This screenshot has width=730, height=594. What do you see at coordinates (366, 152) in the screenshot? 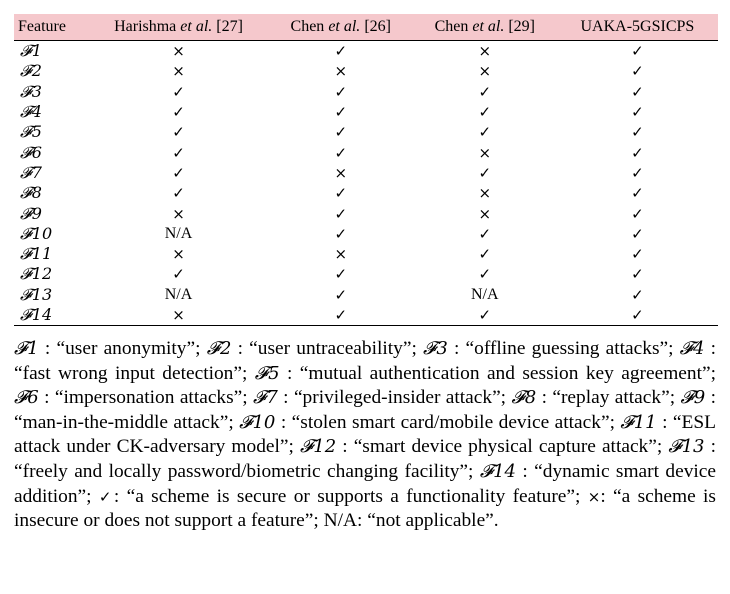
I see `table-row: 𝓕6 ✓ ✓ × ✓` at bounding box center [366, 152].